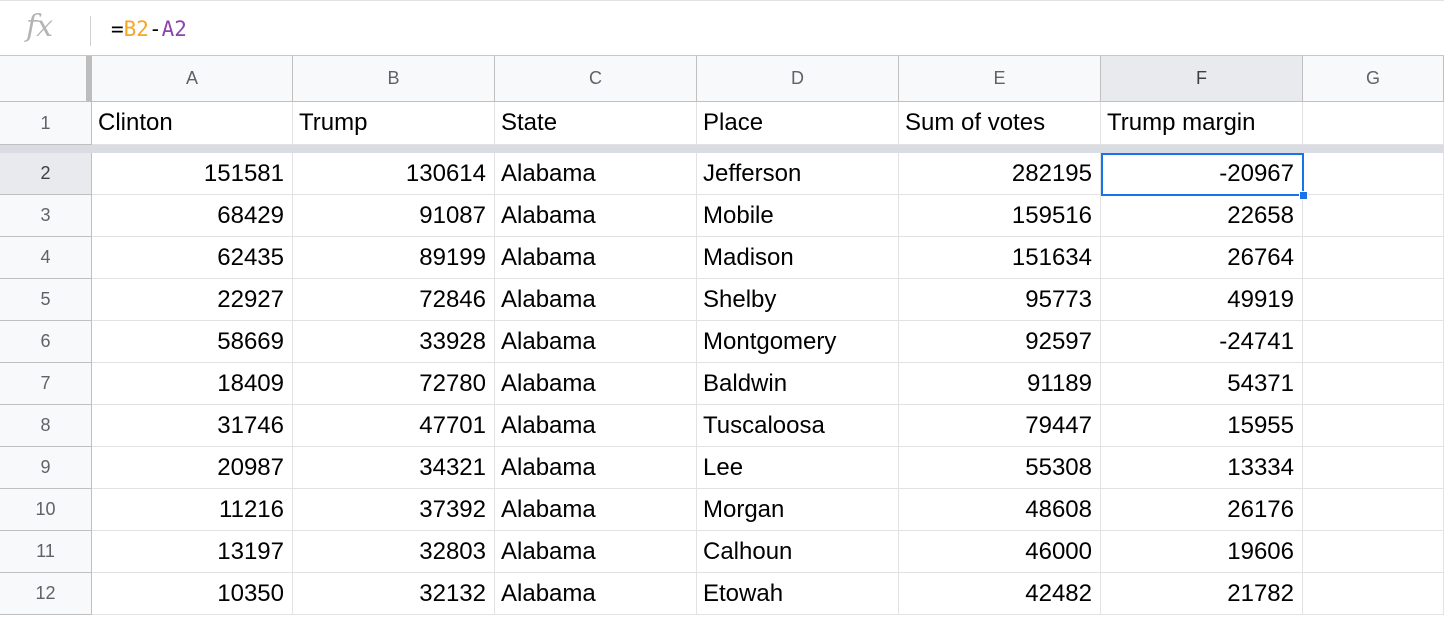 Image resolution: width=1444 pixels, height=618 pixels. Describe the element at coordinates (1373, 79) in the screenshot. I see `column-header-g: G` at that location.